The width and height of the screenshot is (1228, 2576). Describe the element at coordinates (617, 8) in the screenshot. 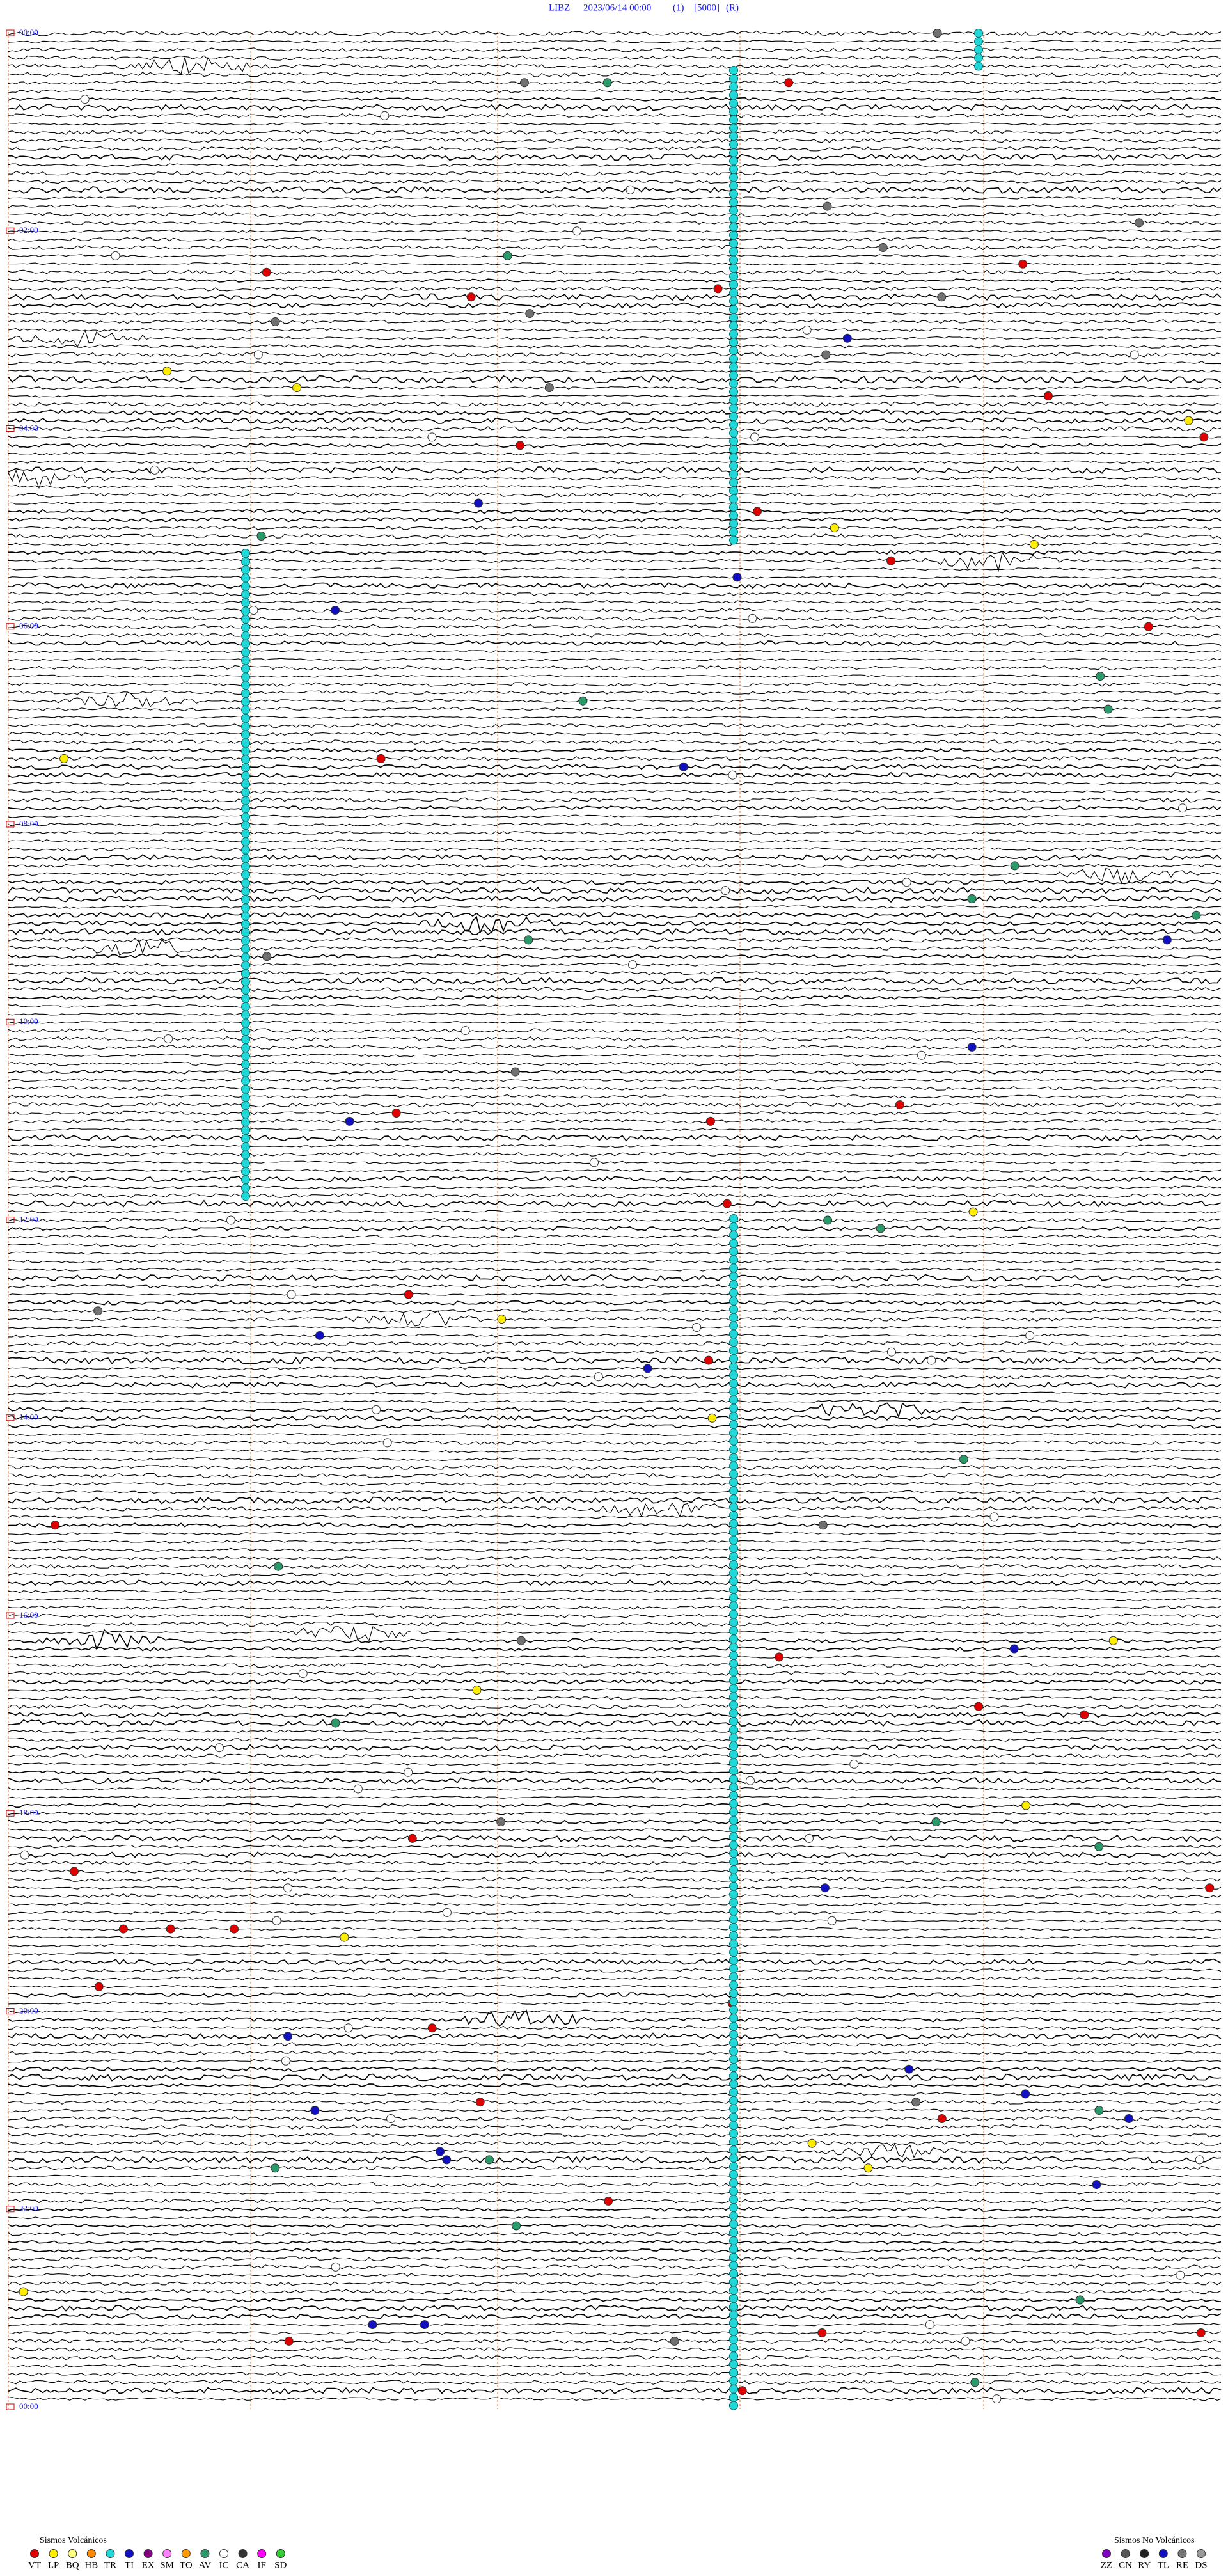

I see `datetime: 2023/06/14 00:00` at that location.